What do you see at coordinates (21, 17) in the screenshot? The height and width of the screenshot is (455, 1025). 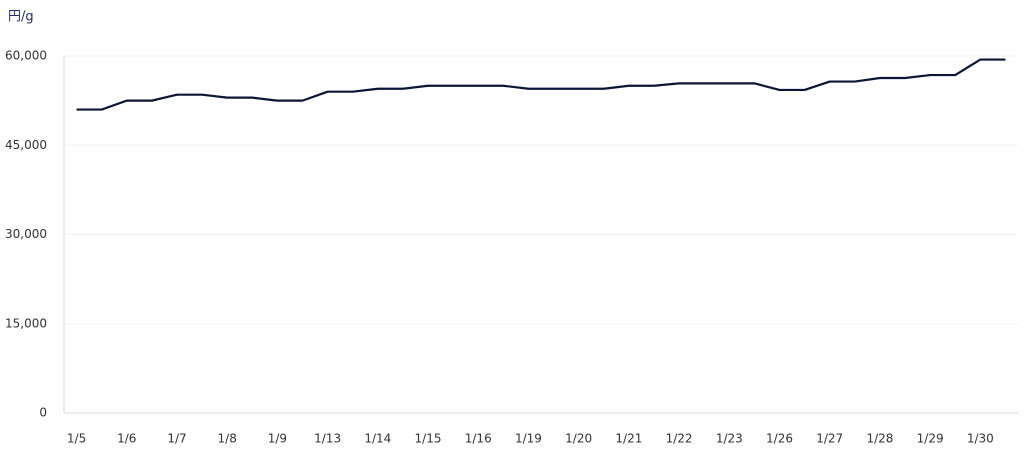 I see `y-axis-unit: 円/g` at bounding box center [21, 17].